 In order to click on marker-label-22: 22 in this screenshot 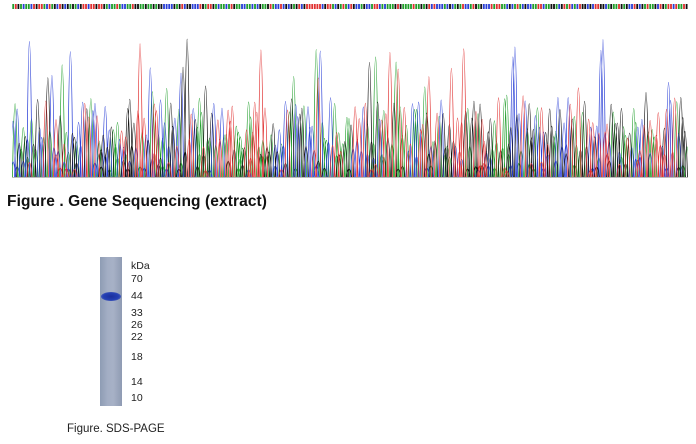, I will do `click(137, 337)`.